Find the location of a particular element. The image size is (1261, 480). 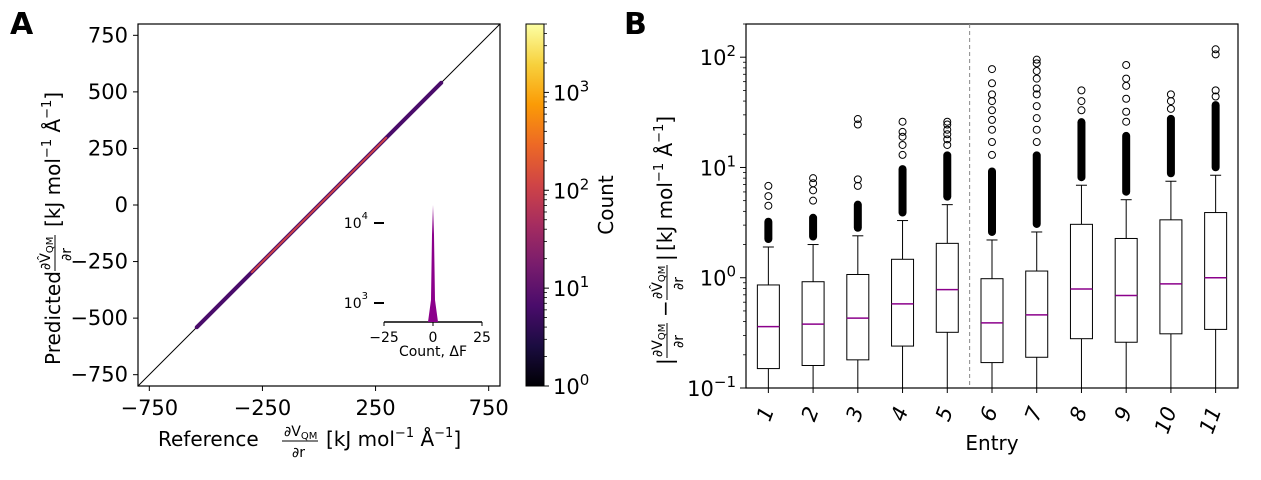

y-tick-label: −500 is located at coordinates (99, 318).